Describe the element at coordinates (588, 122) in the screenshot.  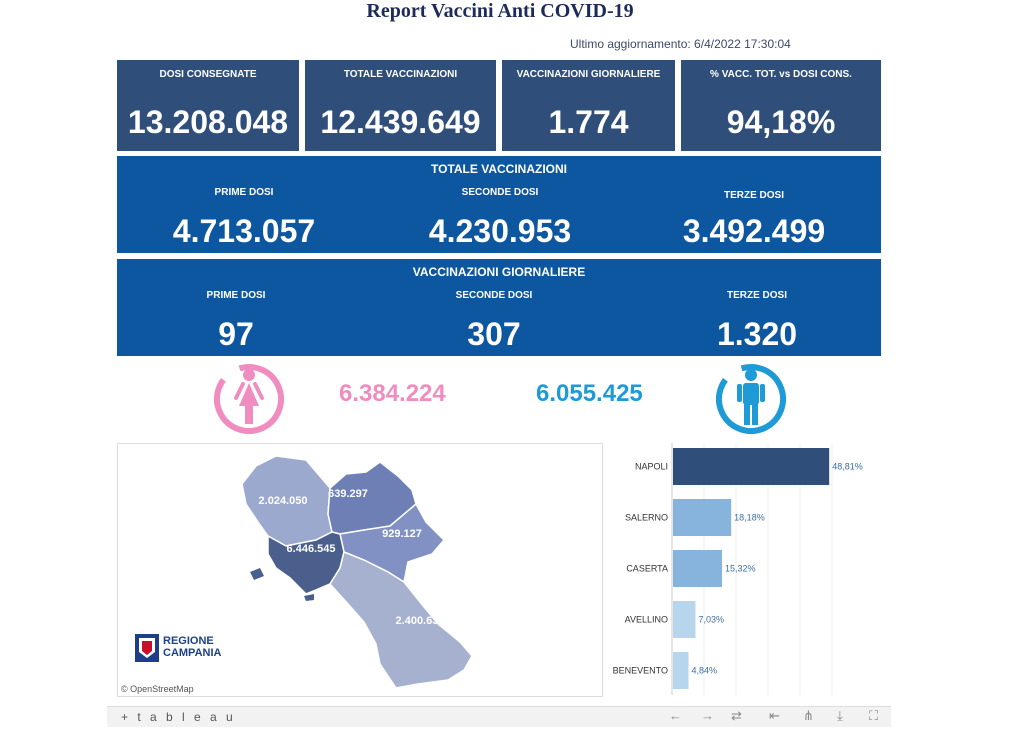
I see `kpi-value: 1.774` at that location.